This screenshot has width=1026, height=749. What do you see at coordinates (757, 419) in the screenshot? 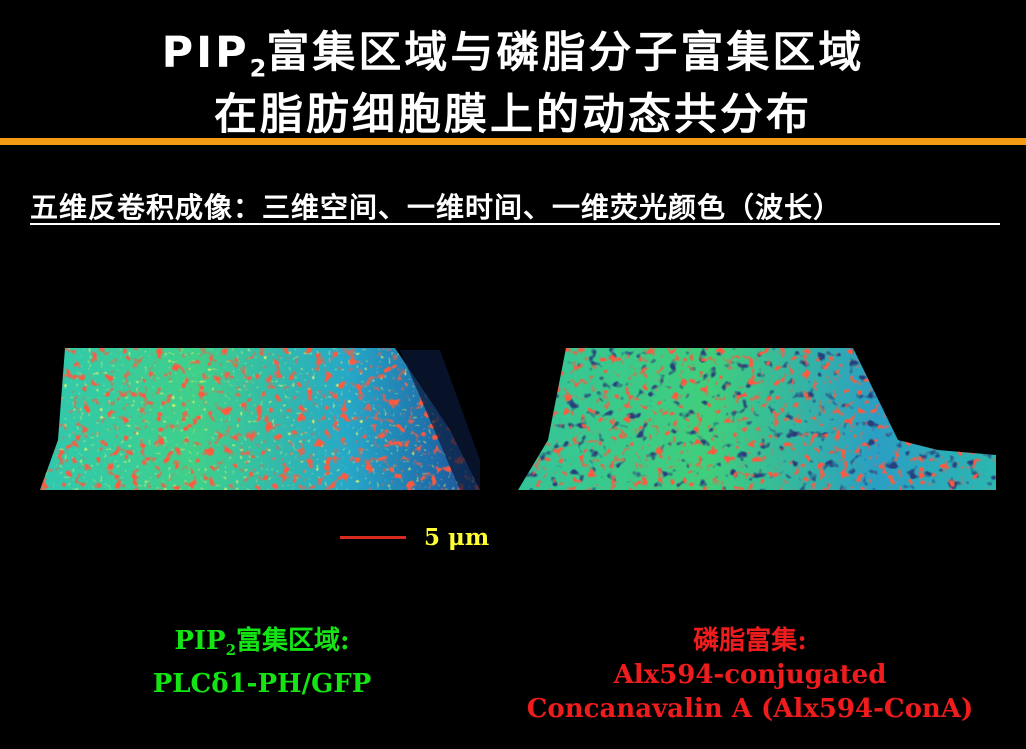
I see `fluorescence-heatmap-right` at bounding box center [757, 419].